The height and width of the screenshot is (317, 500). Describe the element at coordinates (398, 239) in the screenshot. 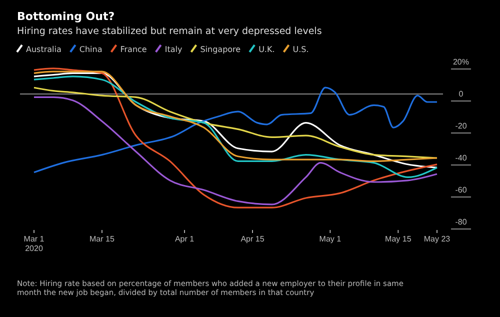

I see `x-tick-label: May 15` at that location.